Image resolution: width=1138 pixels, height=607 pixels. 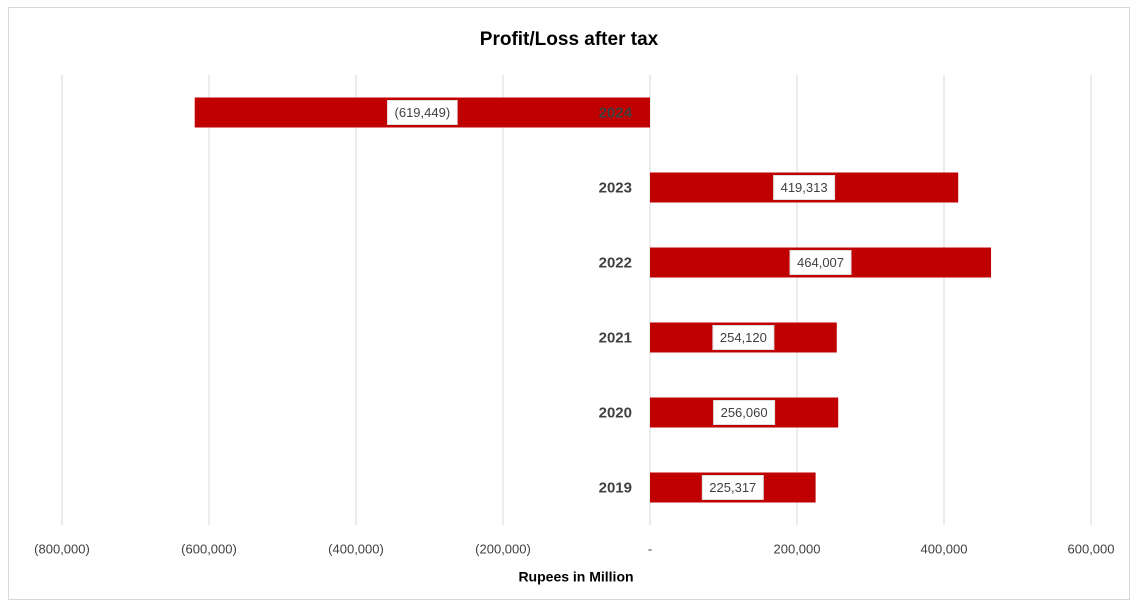 What do you see at coordinates (616, 112) in the screenshot?
I see `y-tick-label: 2024` at bounding box center [616, 112].